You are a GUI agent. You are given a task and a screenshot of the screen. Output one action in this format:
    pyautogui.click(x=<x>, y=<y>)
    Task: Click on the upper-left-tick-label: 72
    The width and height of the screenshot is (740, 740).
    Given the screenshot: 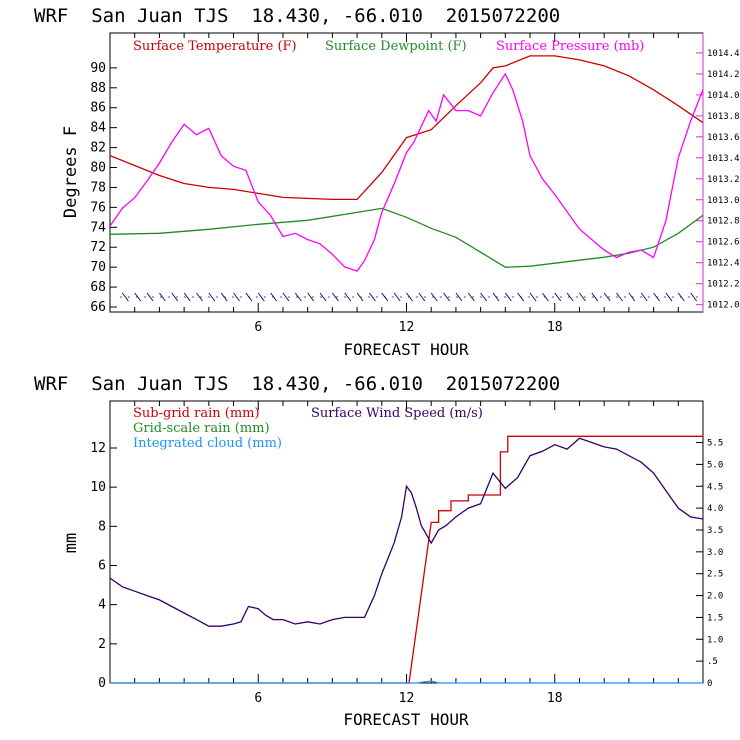 What is the action you would take?
    pyautogui.click(x=98, y=247)
    